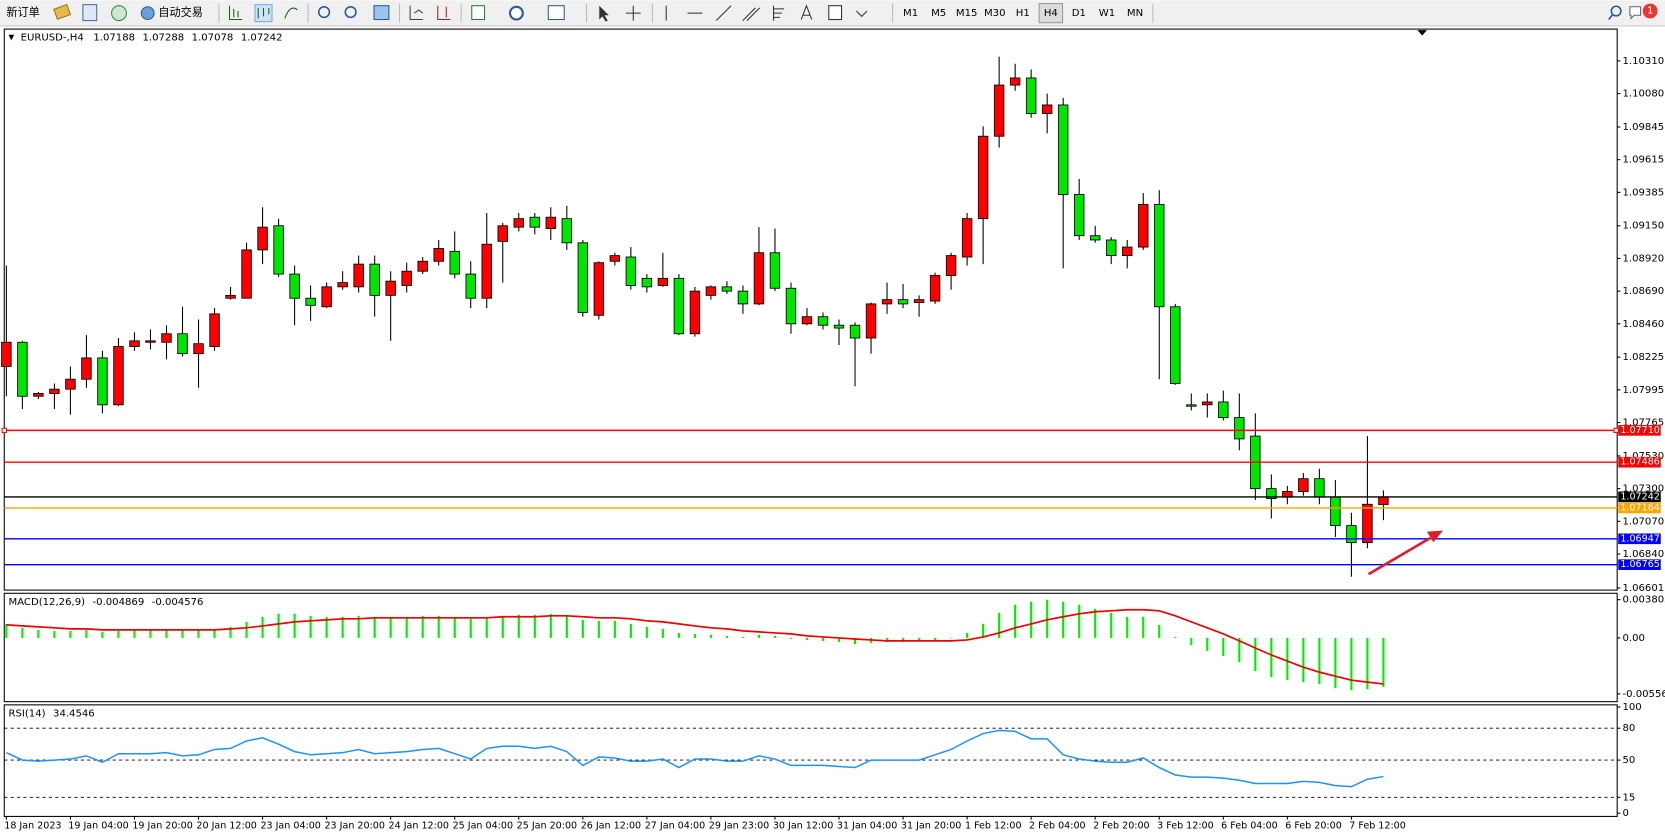 This screenshot has height=837, width=1665. What do you see at coordinates (675, 825) in the screenshot?
I see `x-tick-label: 27 Jan 04:00` at bounding box center [675, 825].